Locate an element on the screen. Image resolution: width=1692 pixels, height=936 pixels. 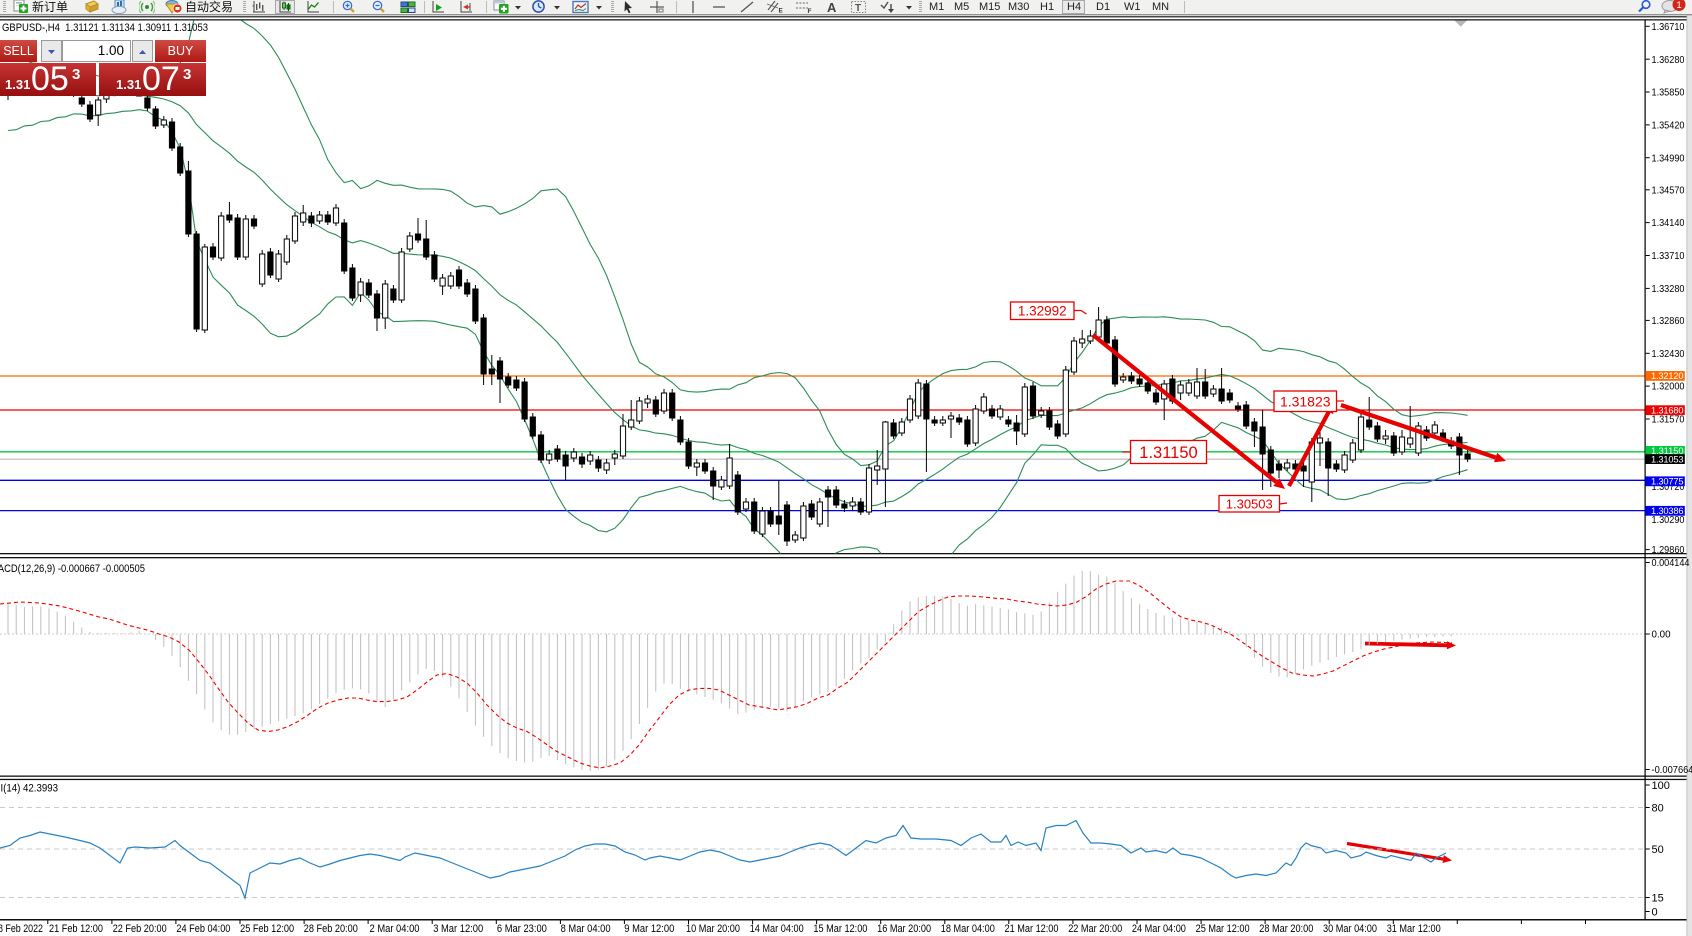
svg-text: 22 Mar 20:00 is located at coordinates (1095, 929).